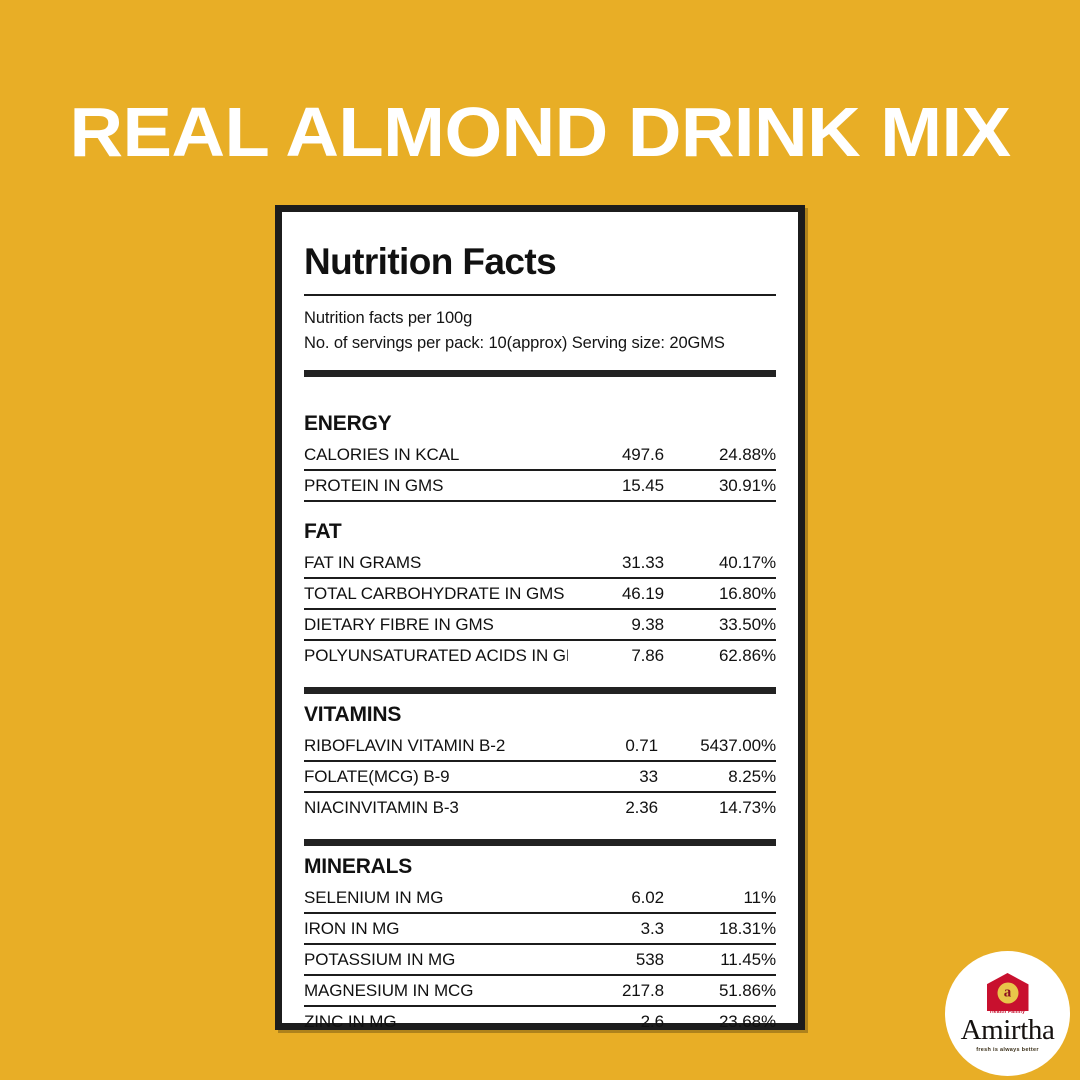 This screenshot has width=1080, height=1080. What do you see at coordinates (649, 959) in the screenshot?
I see `row-value: 538` at bounding box center [649, 959].